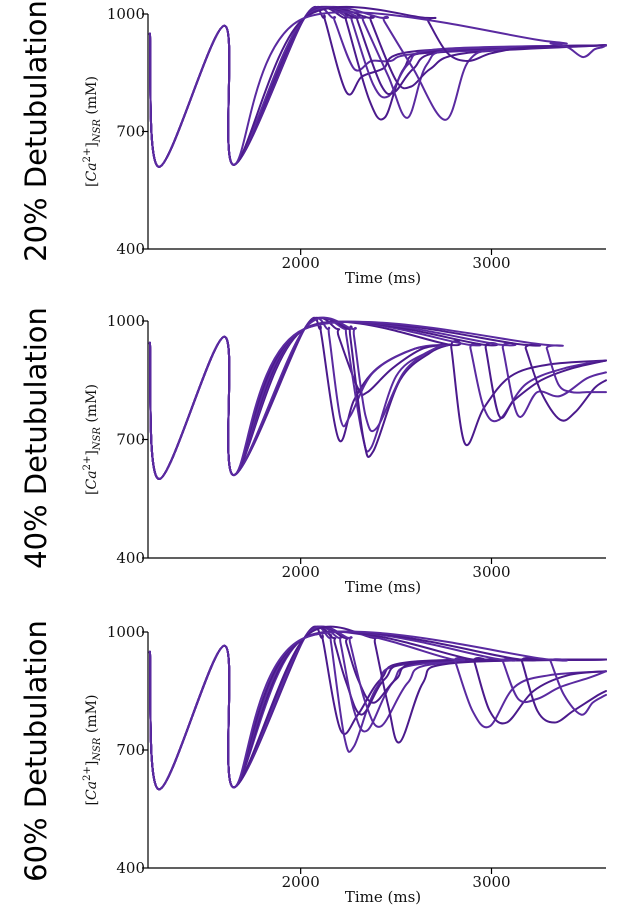 Image resolution: width=621 pixels, height=905 pixels. I want to click on panel-title: 60% Detubulation, so click(36, 751).